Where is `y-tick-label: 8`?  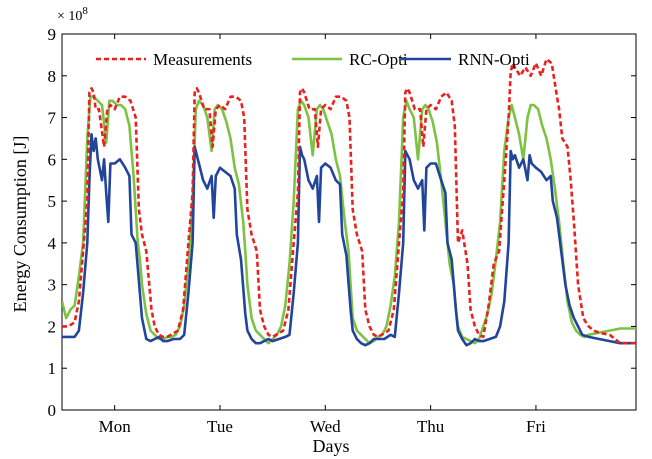 y-tick-label: 8 is located at coordinates (52, 76).